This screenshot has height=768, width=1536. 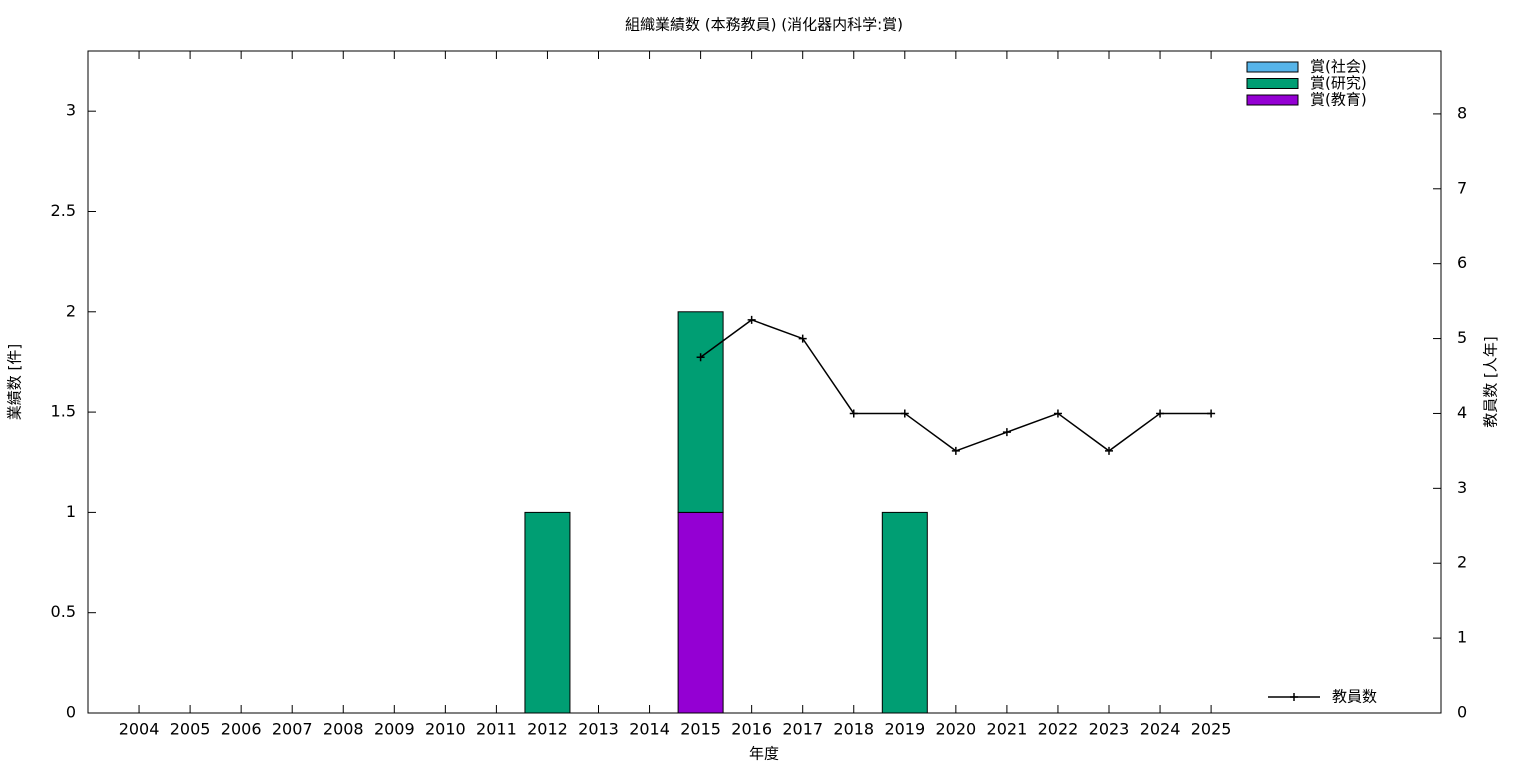 What do you see at coordinates (1462, 637) in the screenshot?
I see `y2-tick-label: 1` at bounding box center [1462, 637].